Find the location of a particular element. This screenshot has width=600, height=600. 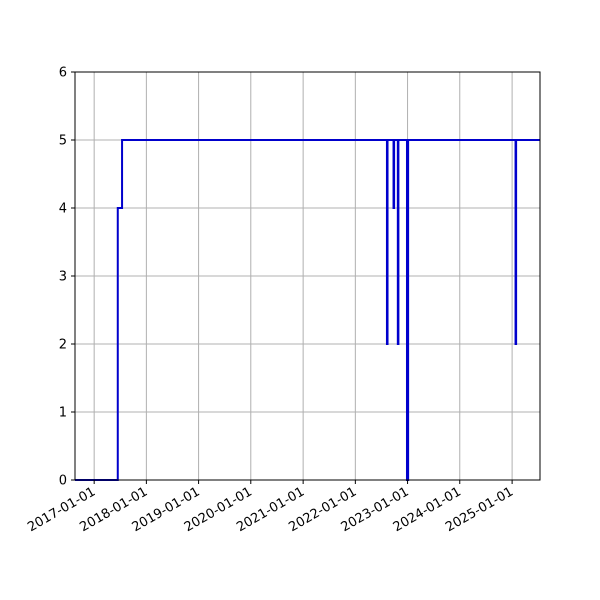

y-tick-label: 5 is located at coordinates (63, 141).